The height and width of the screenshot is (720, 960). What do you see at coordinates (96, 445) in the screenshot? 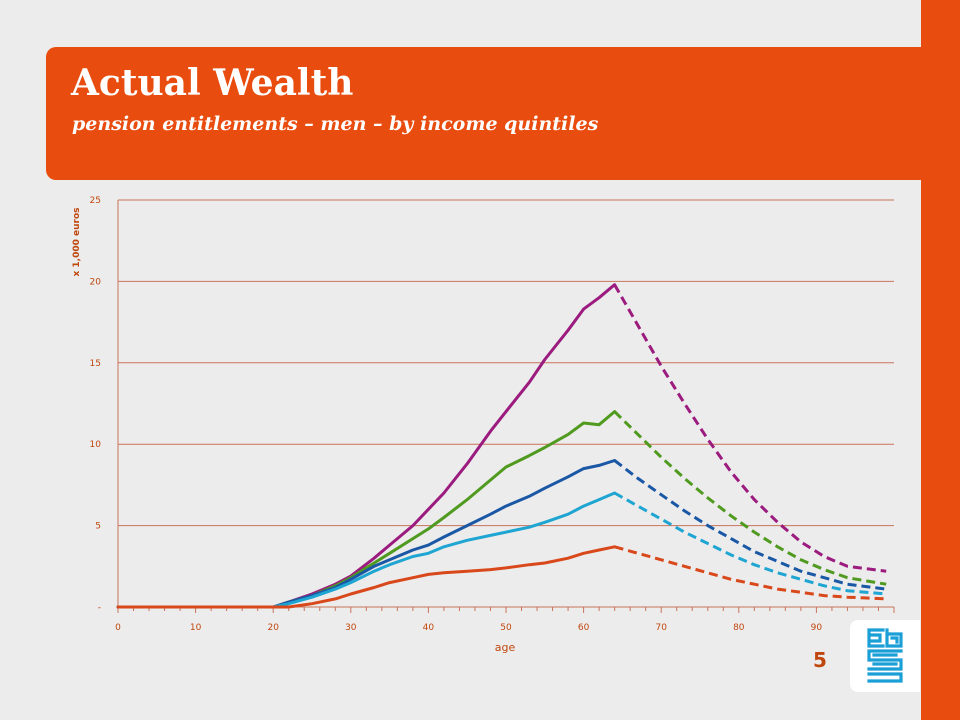
I see `y-tick-label-10: 10` at bounding box center [96, 445].